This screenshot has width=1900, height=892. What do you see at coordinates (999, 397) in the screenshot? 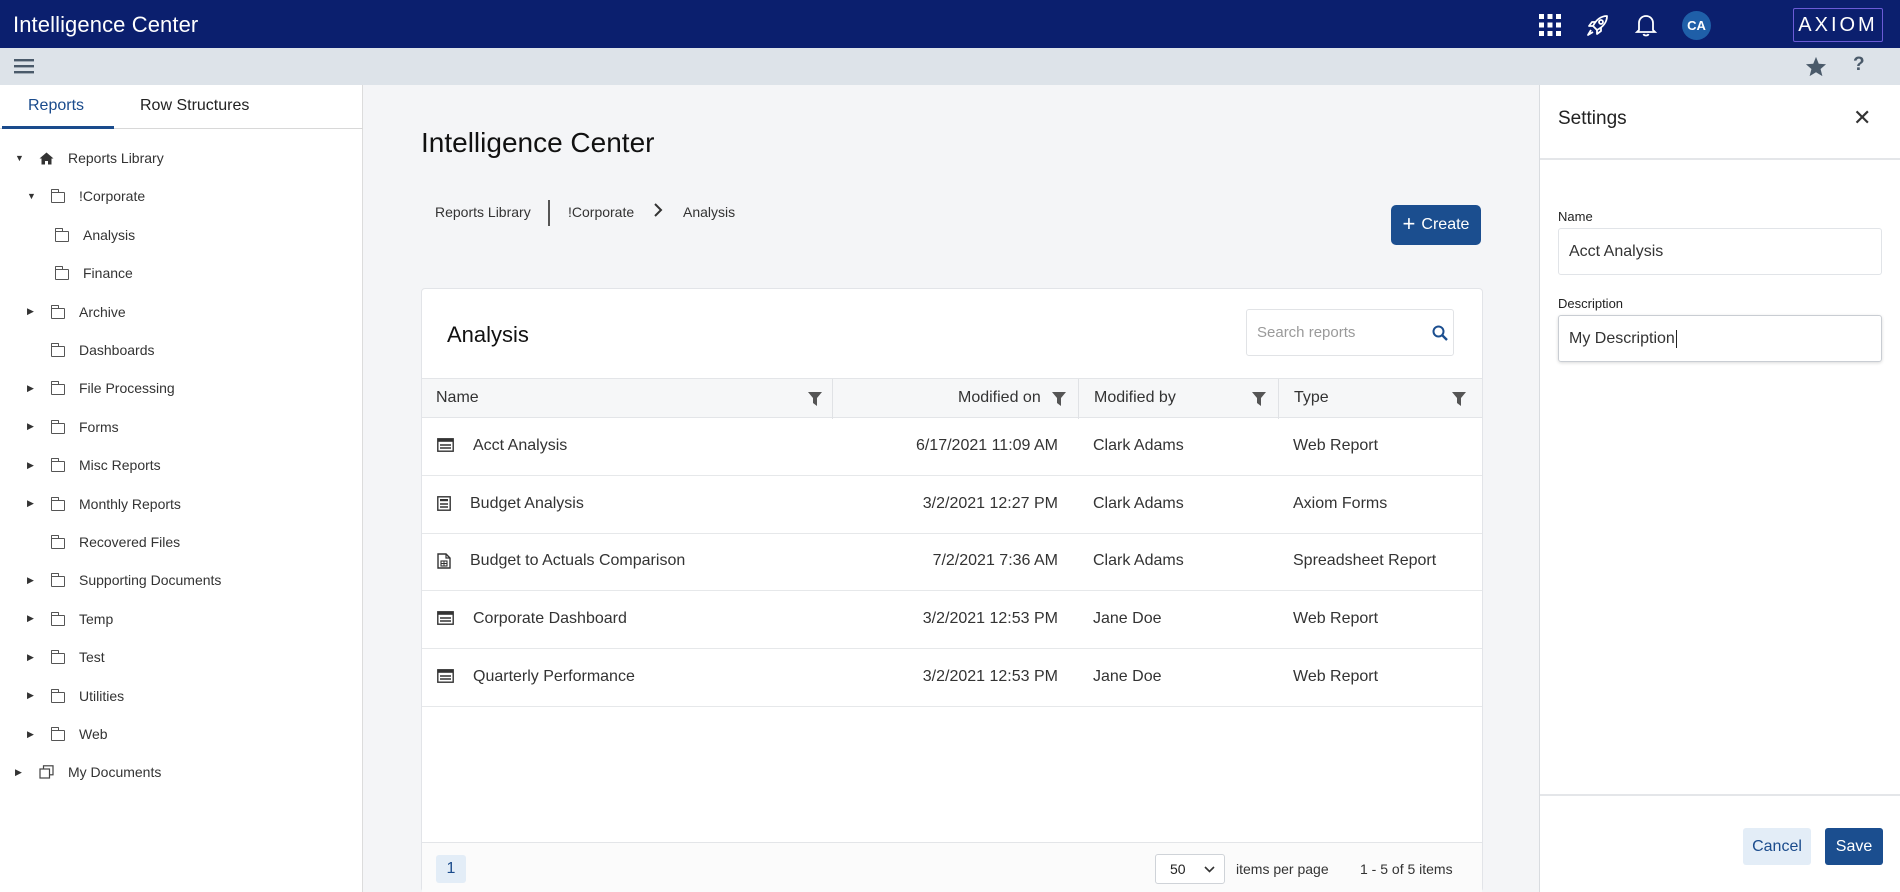
I see `column-header-modified-on: Modified on` at bounding box center [999, 397].